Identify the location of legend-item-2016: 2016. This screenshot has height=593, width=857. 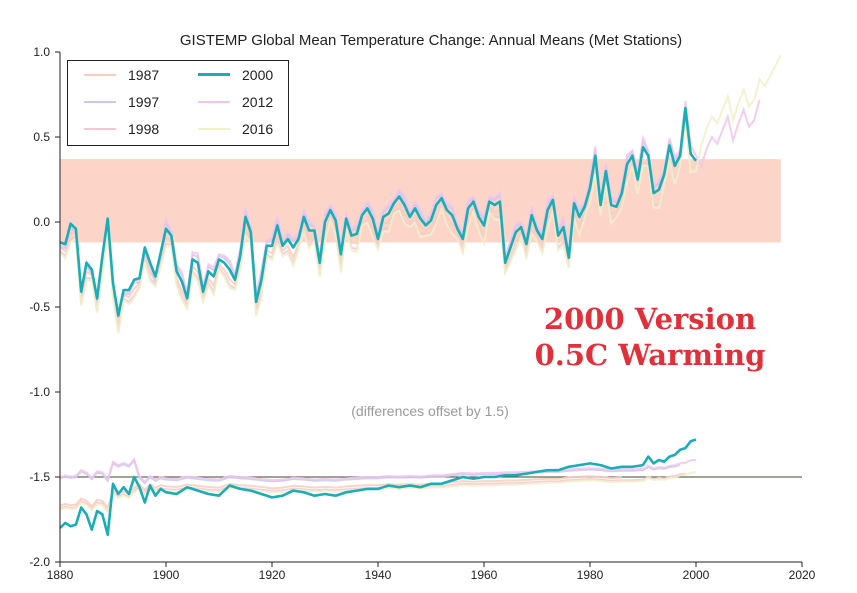
(243, 129).